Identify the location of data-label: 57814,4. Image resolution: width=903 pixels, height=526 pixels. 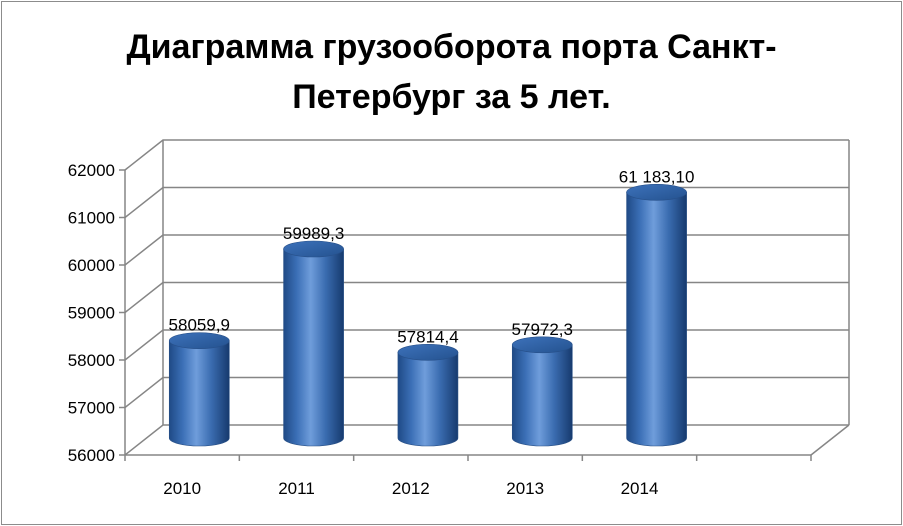
(427, 336).